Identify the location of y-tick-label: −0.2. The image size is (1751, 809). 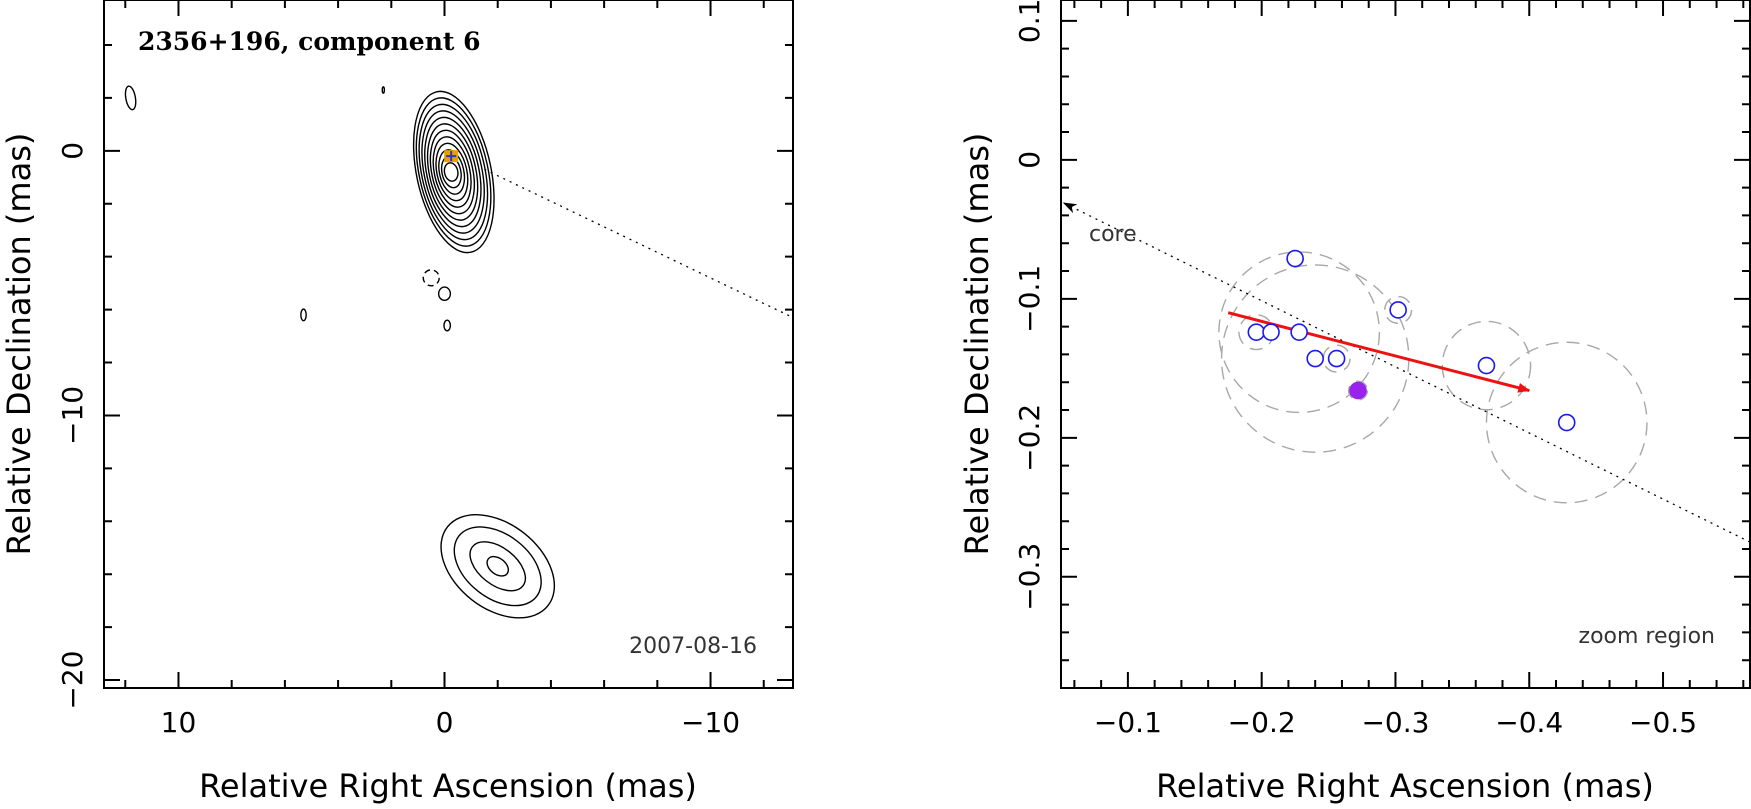
(1029, 438).